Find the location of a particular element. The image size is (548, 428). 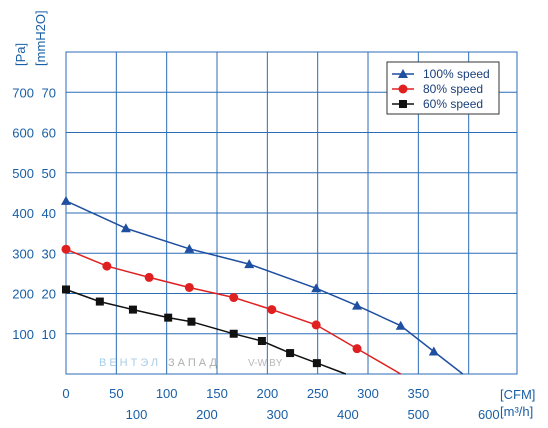

legend-label: 60% speed is located at coordinates (453, 104).